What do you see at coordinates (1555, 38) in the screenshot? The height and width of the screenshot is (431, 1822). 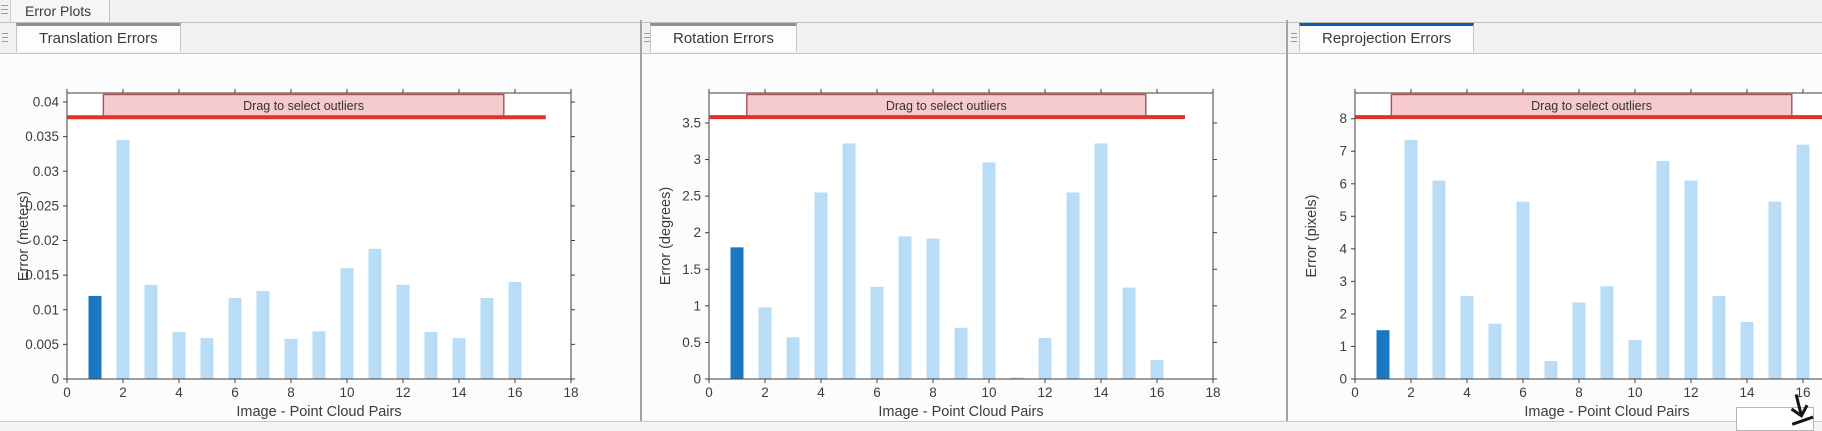 I see `panel-tab-bar: Reprojection Errors` at bounding box center [1555, 38].